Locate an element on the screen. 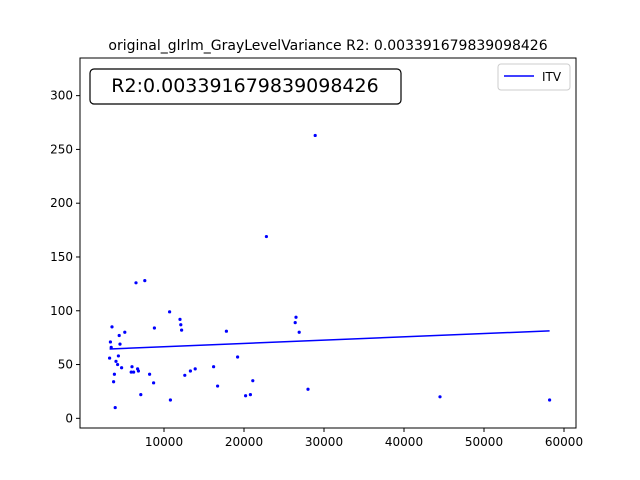 This screenshot has height=480, width=640. annotation-text: R2:0.003391679839098426 is located at coordinates (244, 86).